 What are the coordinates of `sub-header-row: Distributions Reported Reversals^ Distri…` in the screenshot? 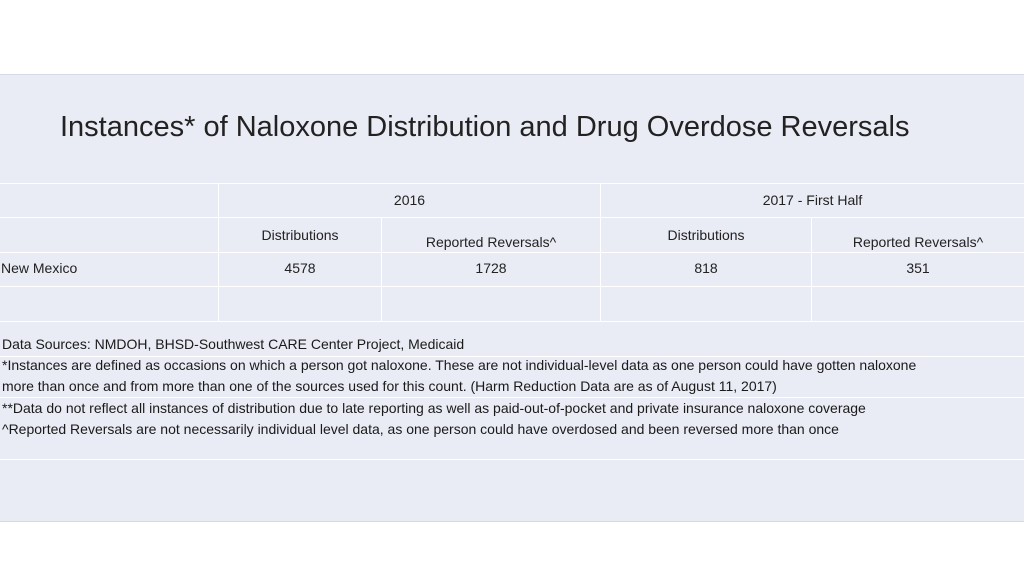 It's located at (512, 235).